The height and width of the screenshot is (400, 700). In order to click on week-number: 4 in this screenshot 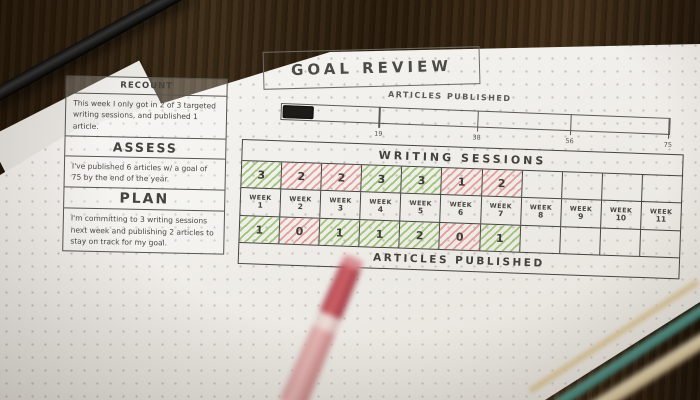, I will do `click(380, 209)`.